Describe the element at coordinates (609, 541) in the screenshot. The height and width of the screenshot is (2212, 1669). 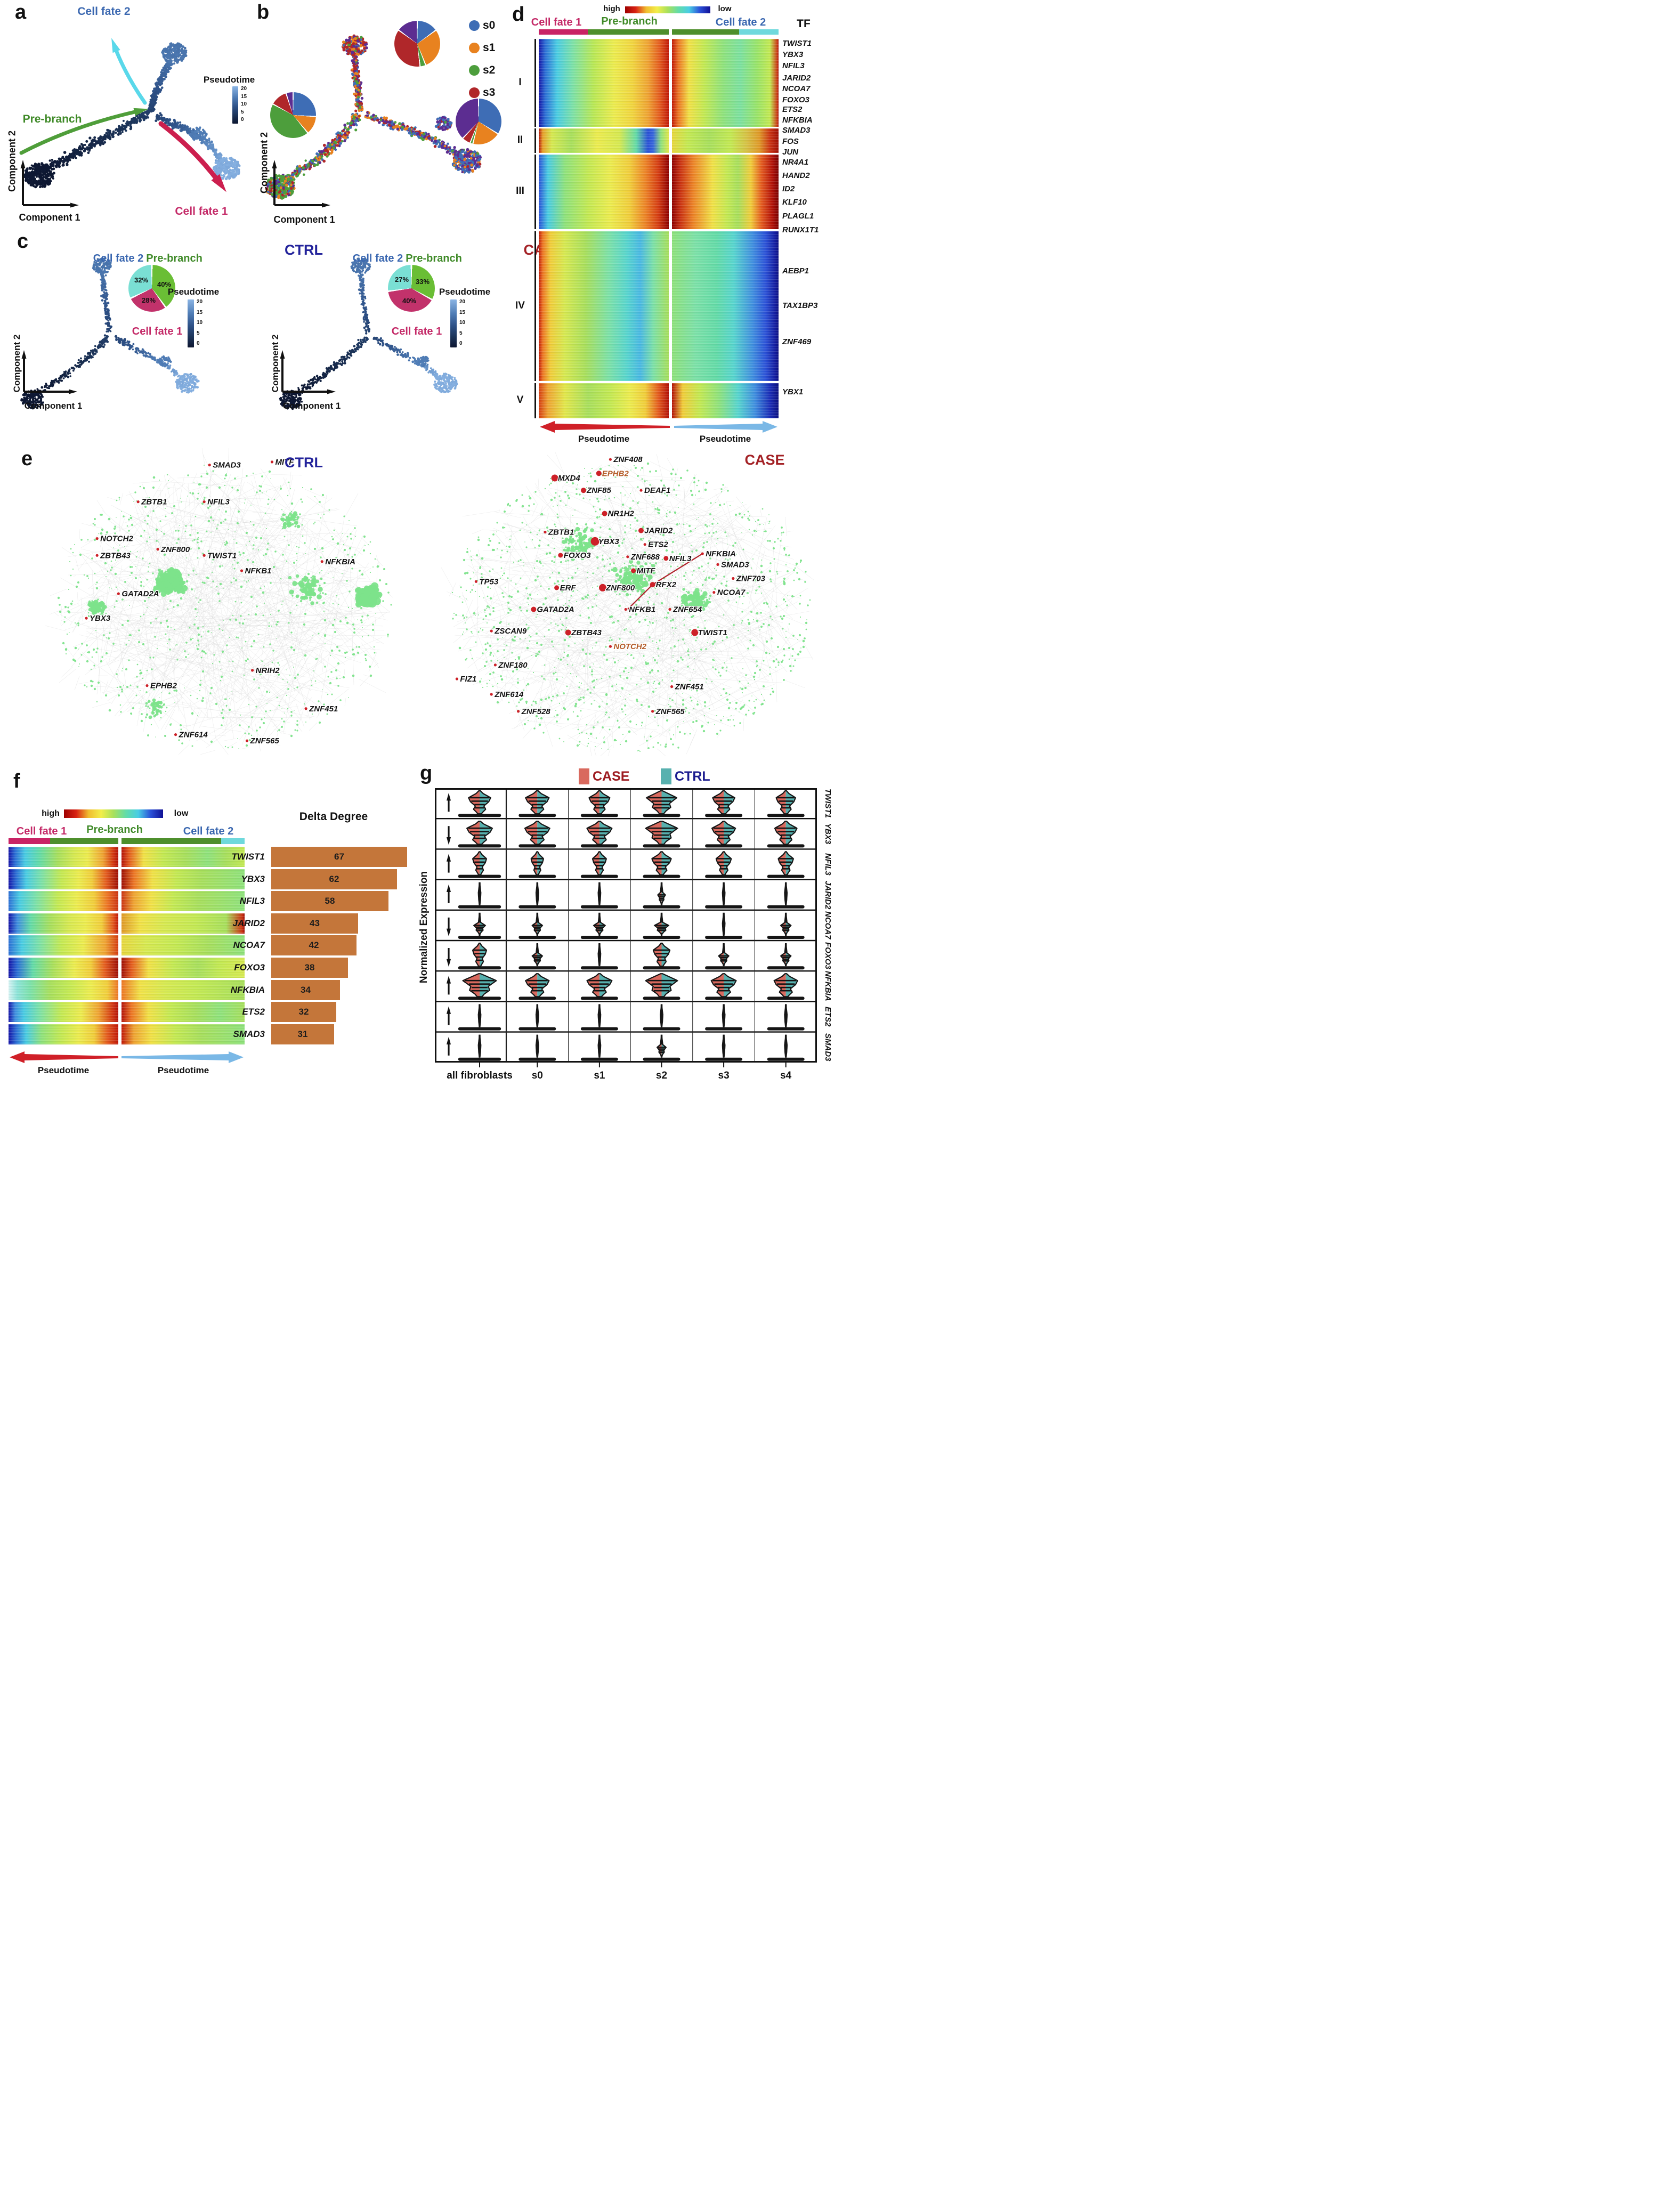
I see `gene-node-YBX3: YBX3` at that location.